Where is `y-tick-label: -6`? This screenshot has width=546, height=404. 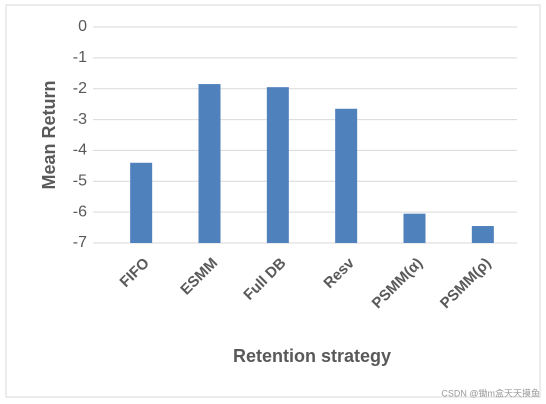 y-tick-label: -6 is located at coordinates (80, 211).